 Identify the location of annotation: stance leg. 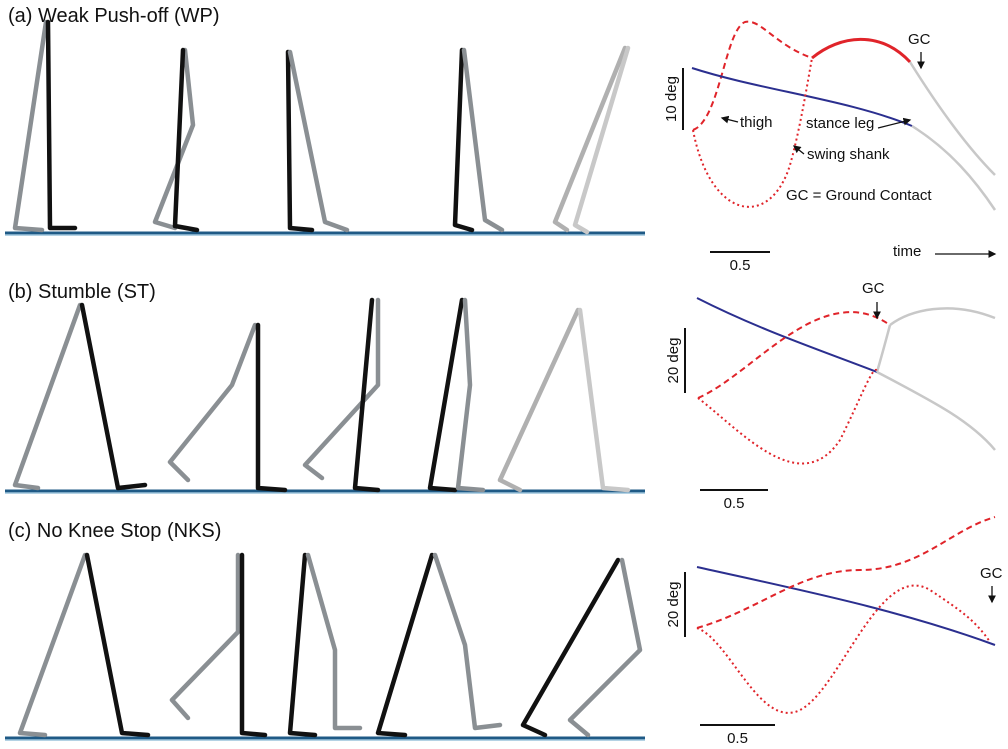
(840, 123).